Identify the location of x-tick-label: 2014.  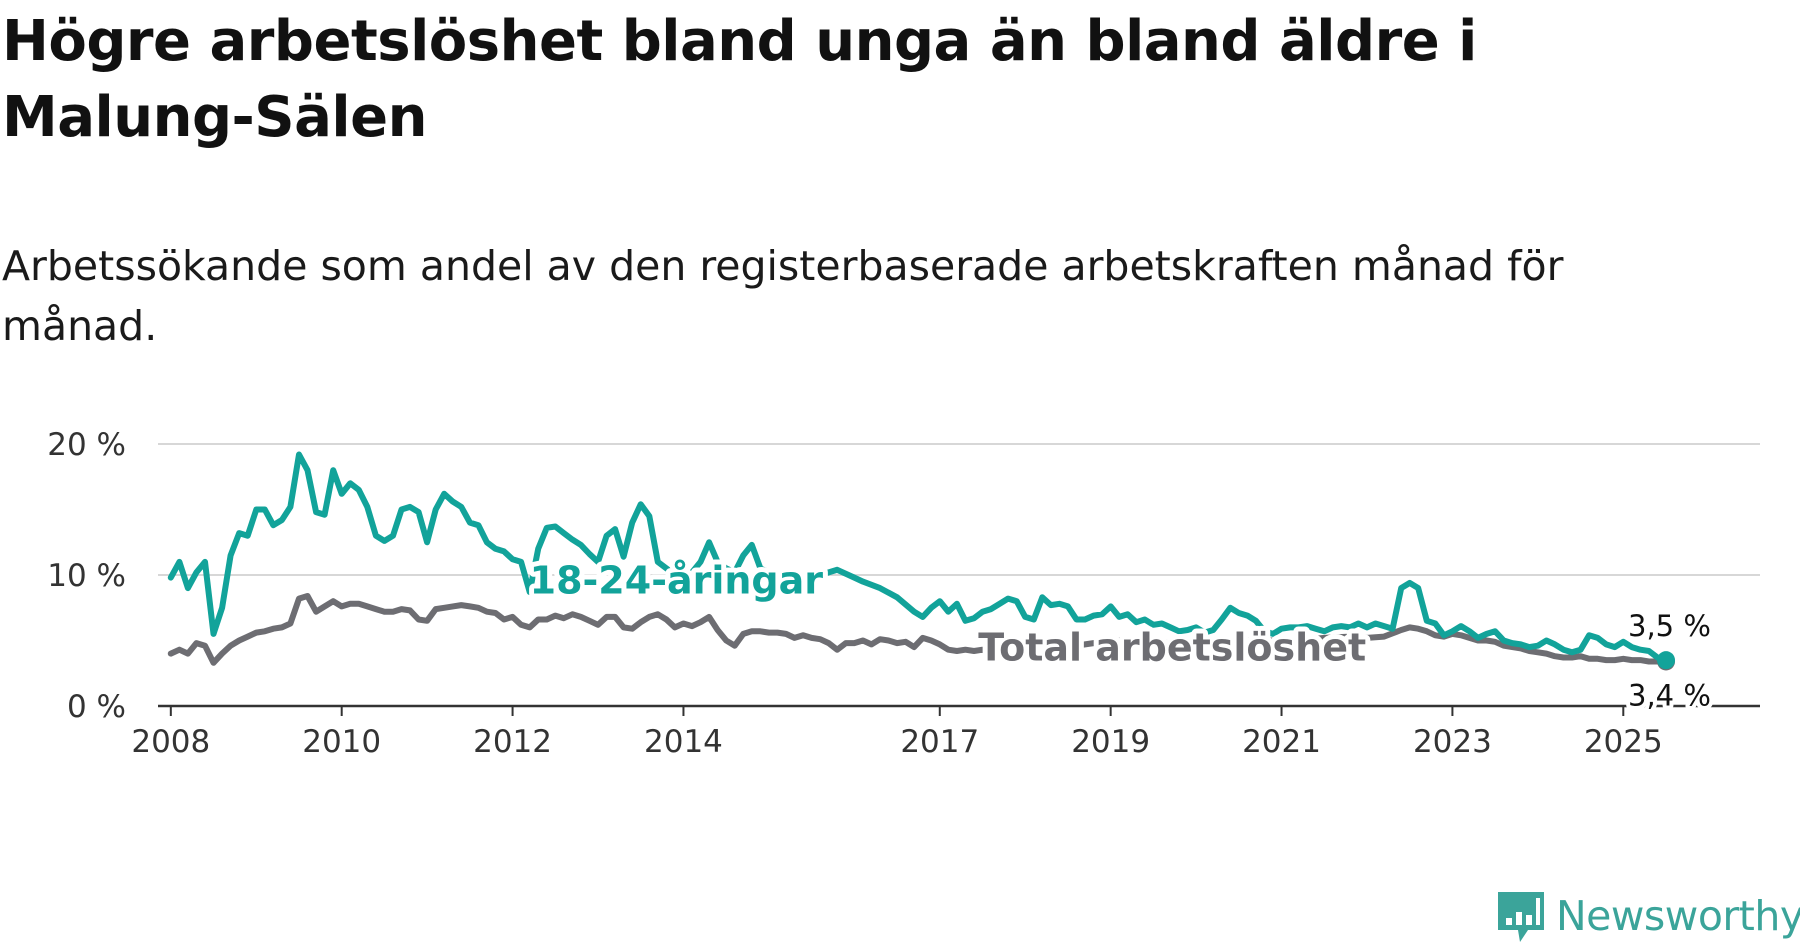
(683, 742).